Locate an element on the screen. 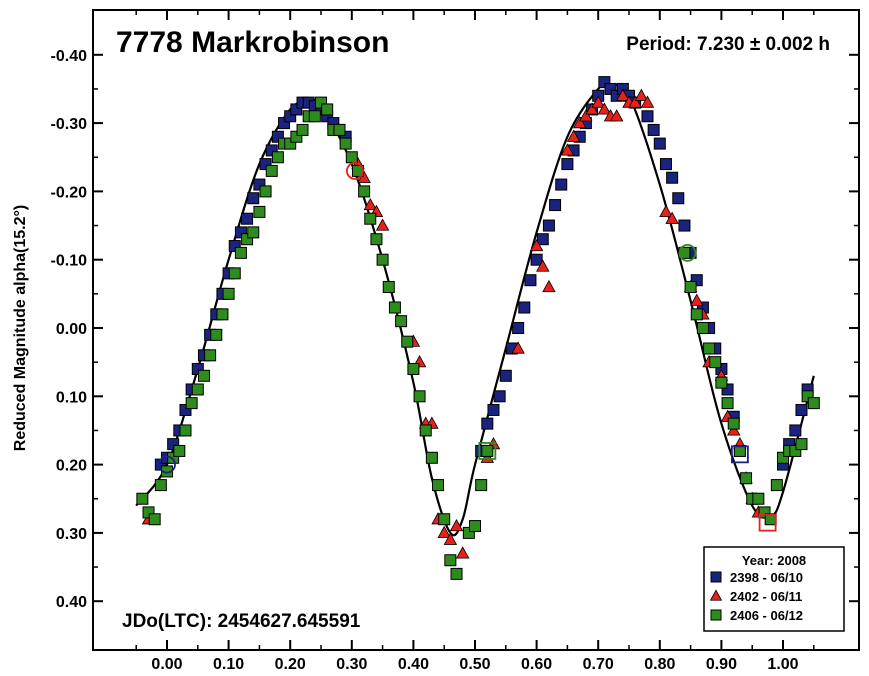 This screenshot has height=676, width=869. y-tick-label: -0.30 is located at coordinates (69, 124).